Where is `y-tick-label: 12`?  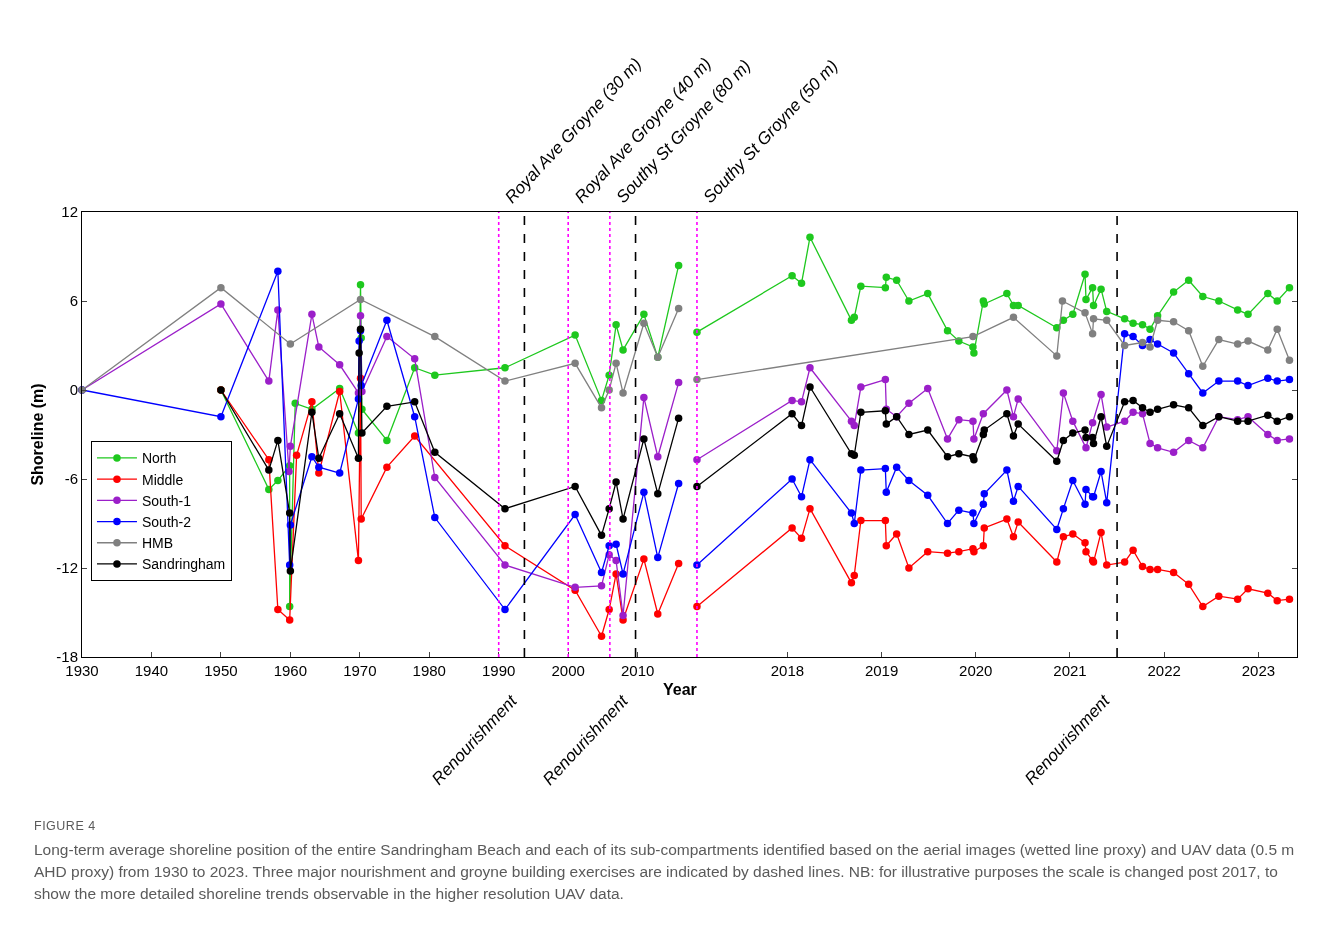 y-tick-label: 12 is located at coordinates (69, 212).